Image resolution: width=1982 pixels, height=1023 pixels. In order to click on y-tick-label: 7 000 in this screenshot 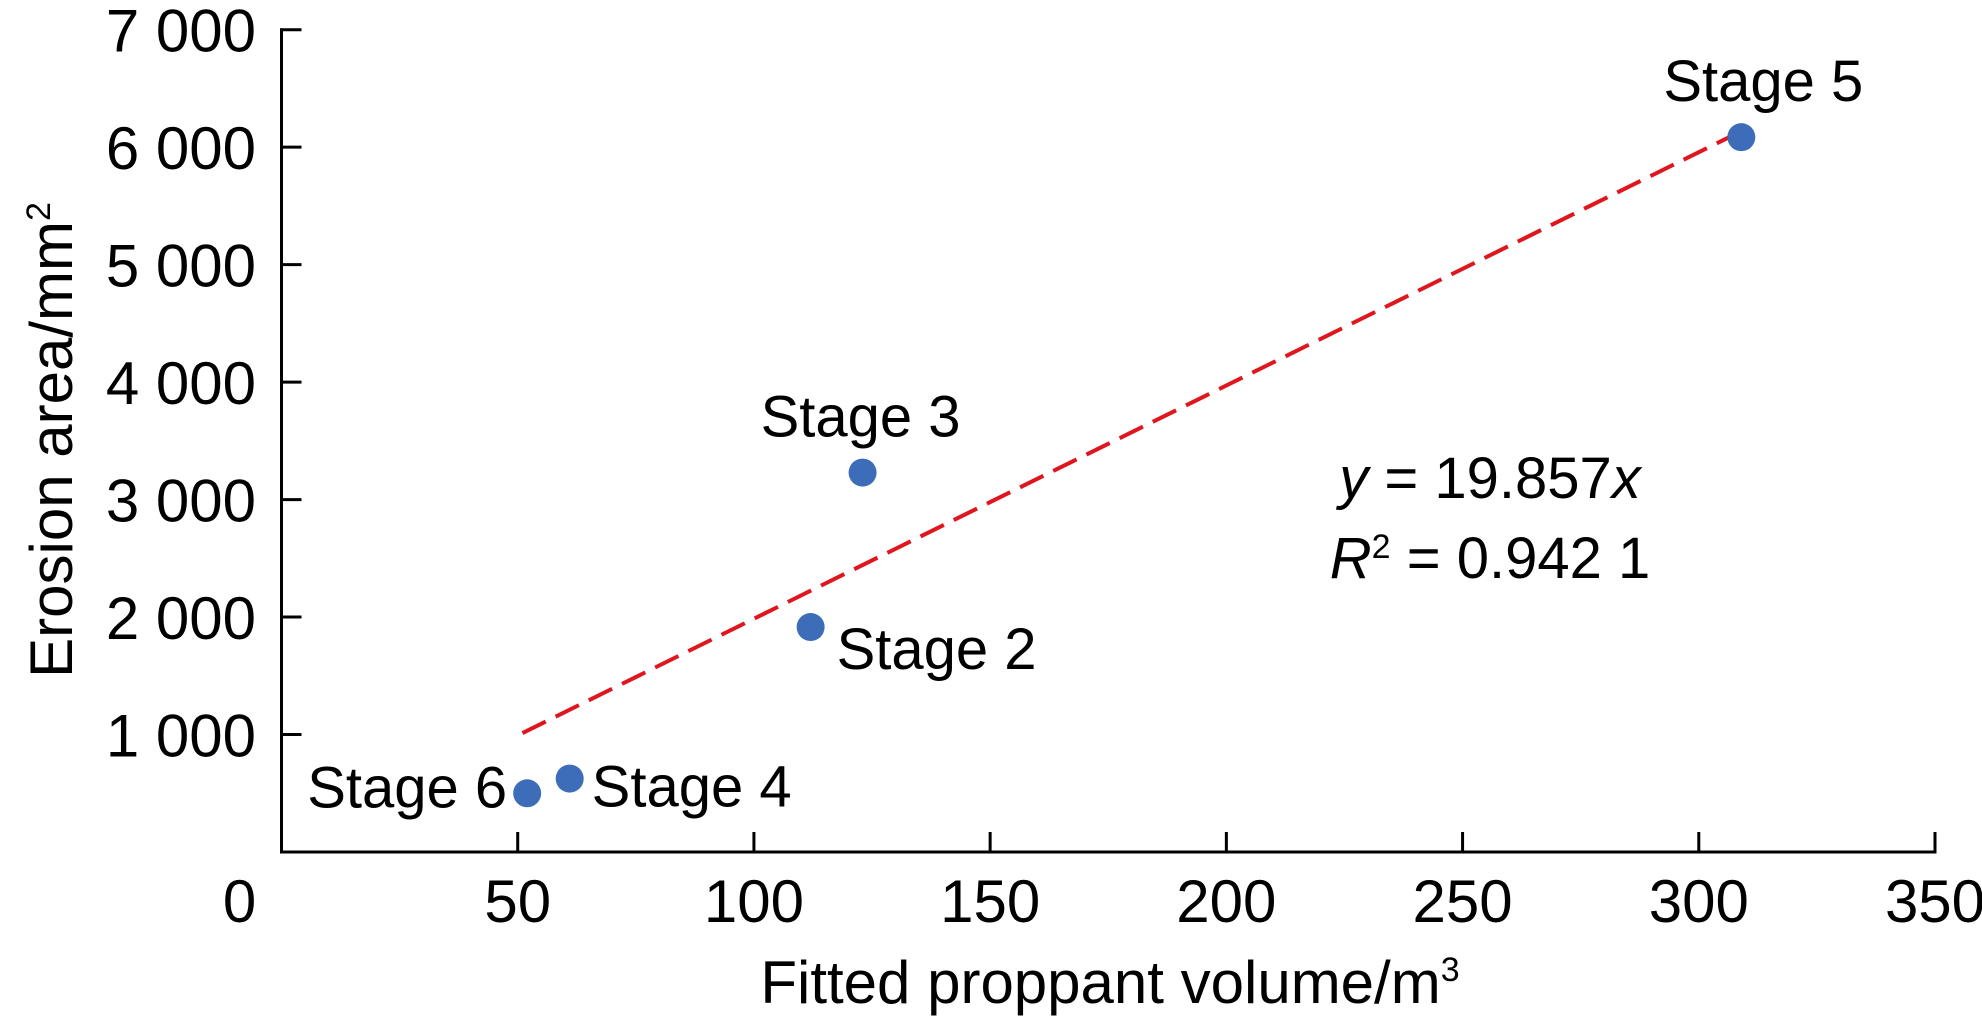, I will do `click(181, 32)`.